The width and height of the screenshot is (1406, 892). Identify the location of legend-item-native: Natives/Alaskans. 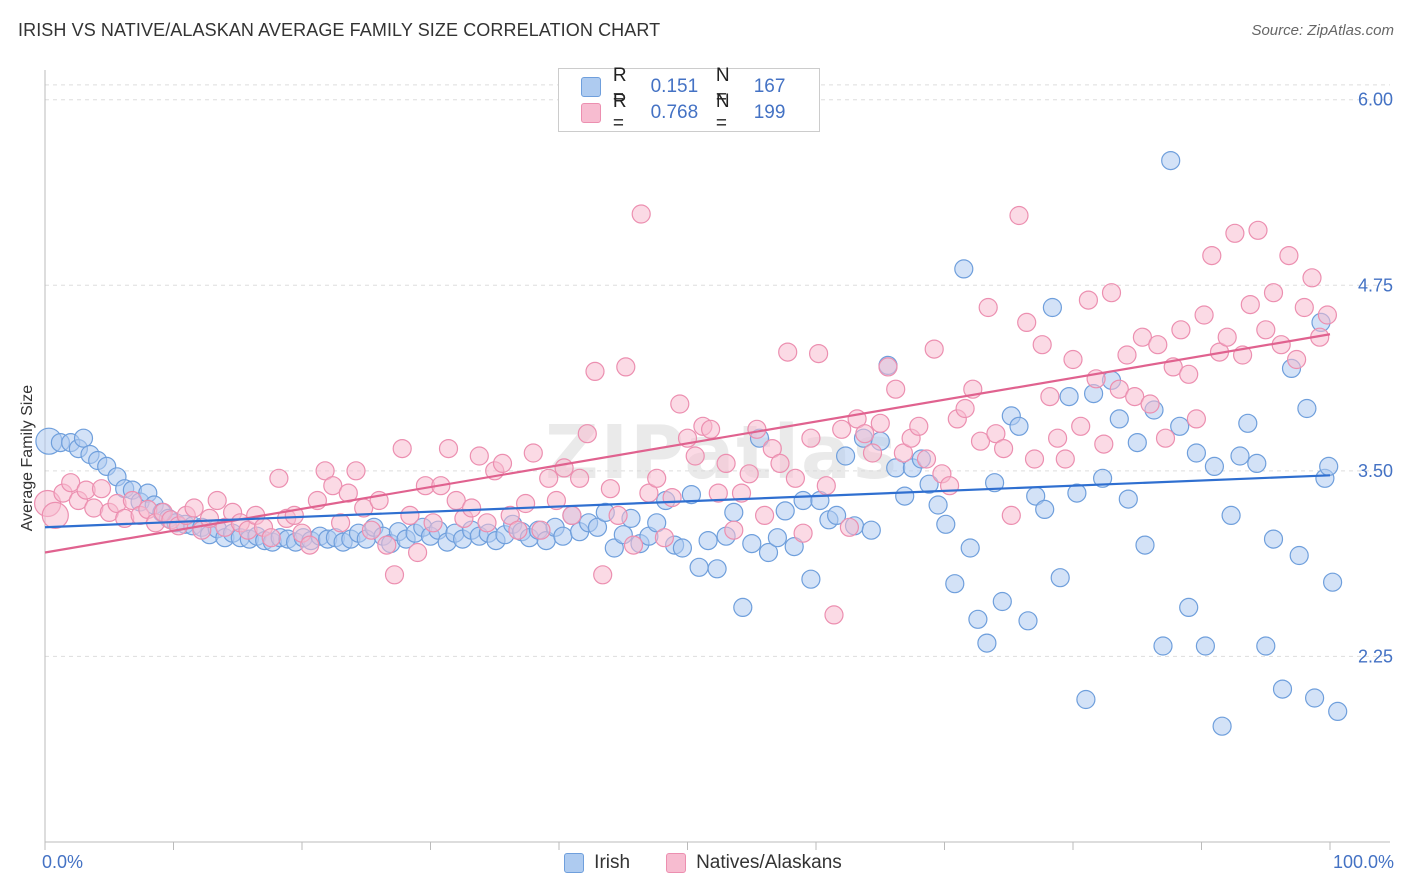
(754, 863).